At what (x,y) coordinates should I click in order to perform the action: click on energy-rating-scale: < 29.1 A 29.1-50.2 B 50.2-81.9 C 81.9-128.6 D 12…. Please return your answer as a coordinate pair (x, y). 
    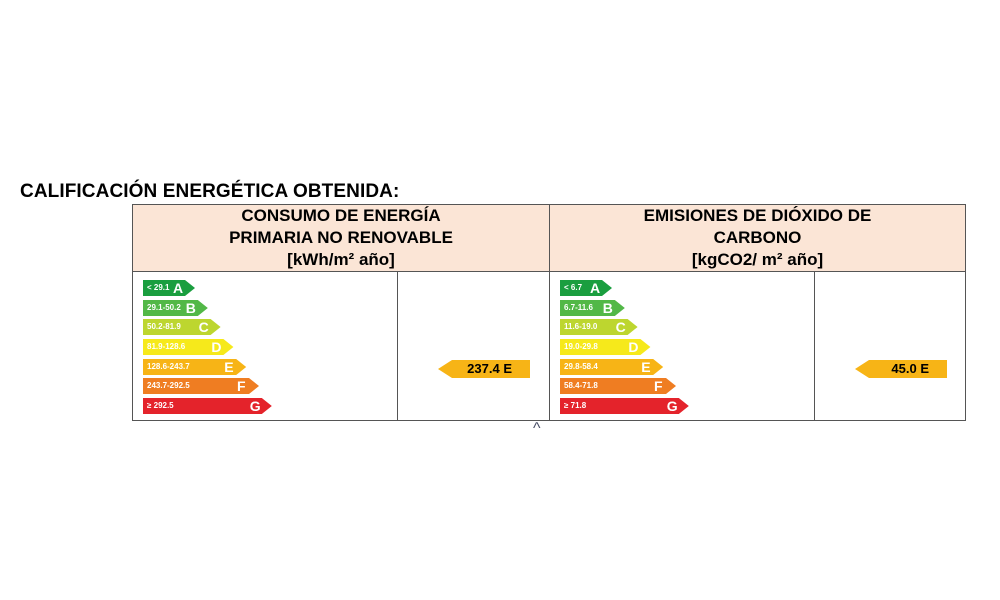
    Looking at the image, I should click on (207, 349).